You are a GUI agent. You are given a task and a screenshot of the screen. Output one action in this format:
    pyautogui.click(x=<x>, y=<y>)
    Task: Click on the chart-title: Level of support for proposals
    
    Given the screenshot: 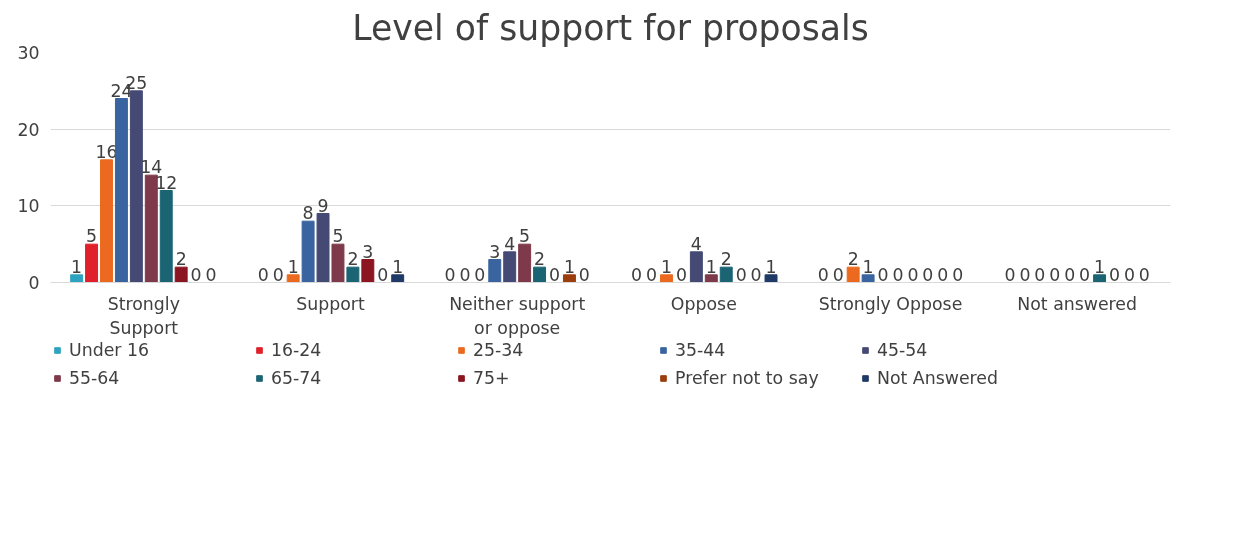 What is the action you would take?
    pyautogui.click(x=610, y=27)
    